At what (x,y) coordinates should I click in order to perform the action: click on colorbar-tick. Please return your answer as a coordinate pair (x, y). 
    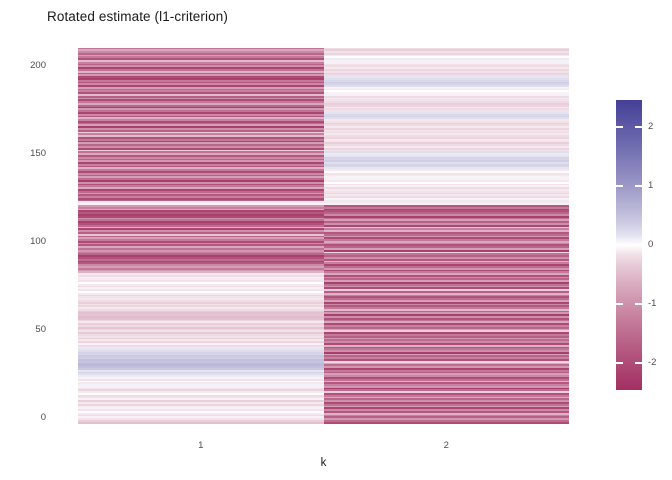
    Looking at the image, I should click on (619, 126).